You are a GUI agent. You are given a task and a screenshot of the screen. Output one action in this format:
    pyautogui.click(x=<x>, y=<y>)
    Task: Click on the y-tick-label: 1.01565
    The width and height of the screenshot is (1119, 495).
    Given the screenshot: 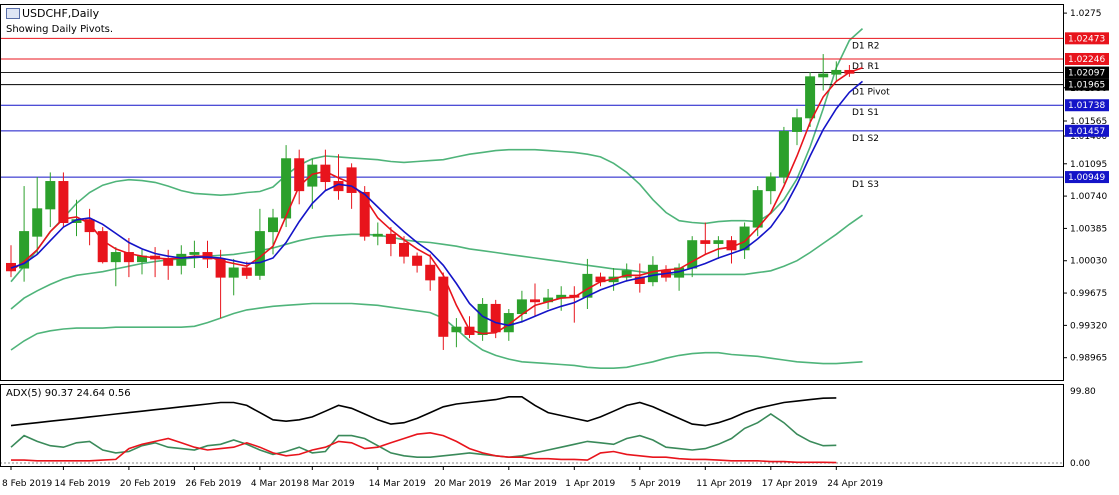 What is the action you would take?
    pyautogui.click(x=1088, y=122)
    